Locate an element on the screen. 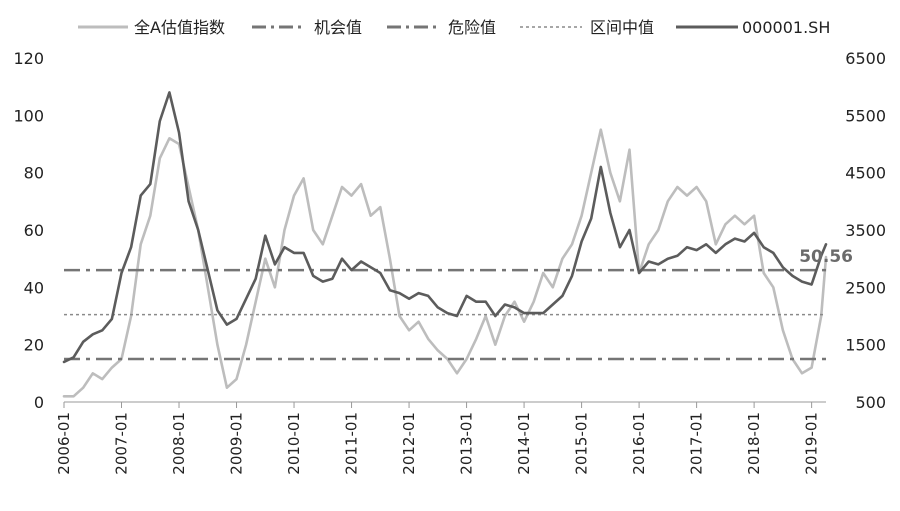  y-left-tick-label: 80 is located at coordinates (34, 173).